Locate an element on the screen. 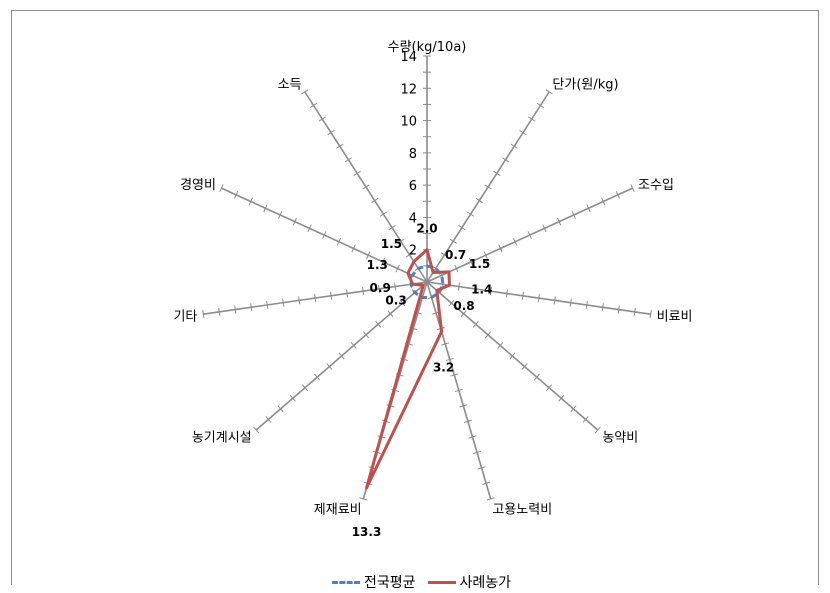 Image resolution: width=830 pixels, height=593 pixels. legend-swatch-case is located at coordinates (441, 582).